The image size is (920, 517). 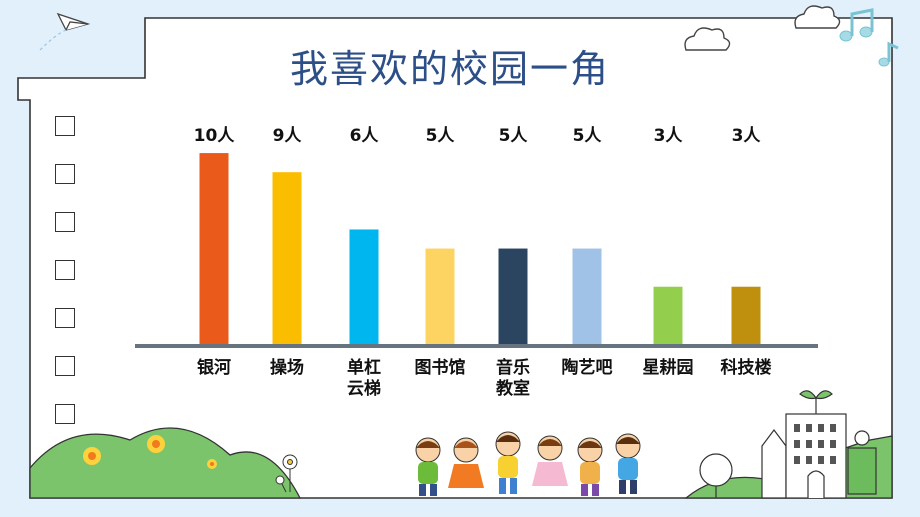 What do you see at coordinates (528, 463) in the screenshot?
I see `children-icon` at bounding box center [528, 463].